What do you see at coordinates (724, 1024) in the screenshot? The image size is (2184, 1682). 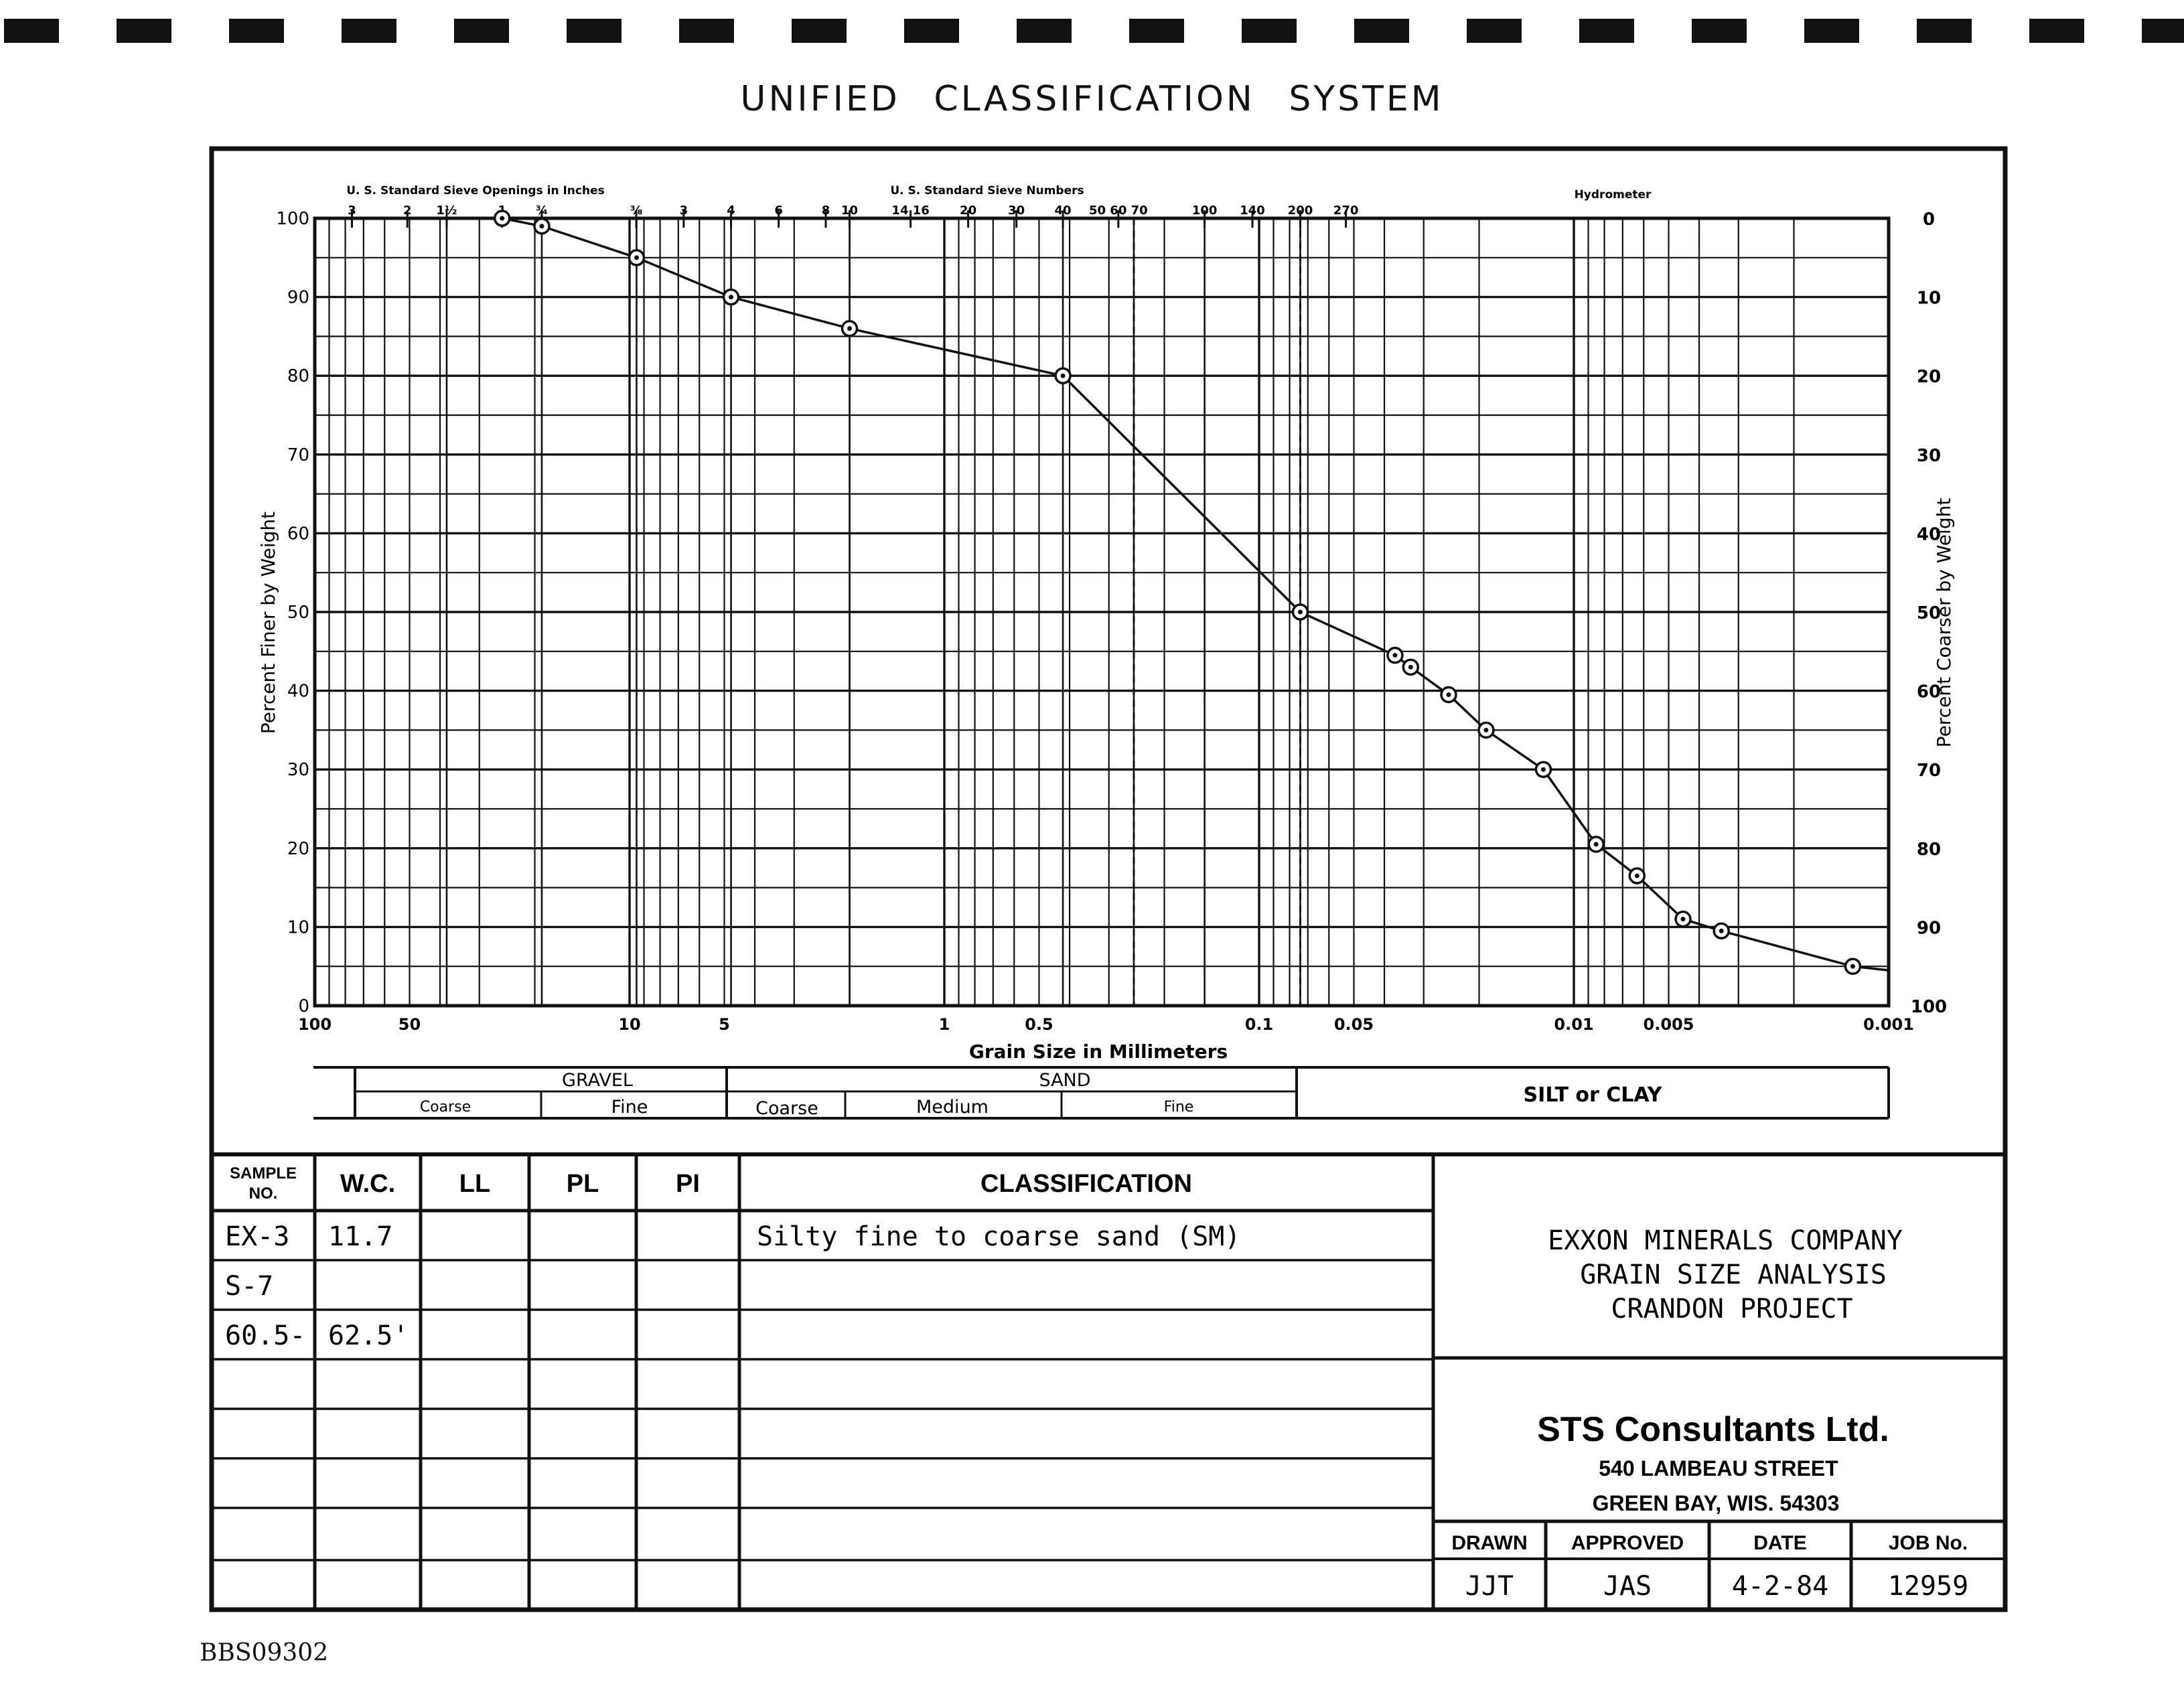 I see `x-tick-label: 5` at bounding box center [724, 1024].